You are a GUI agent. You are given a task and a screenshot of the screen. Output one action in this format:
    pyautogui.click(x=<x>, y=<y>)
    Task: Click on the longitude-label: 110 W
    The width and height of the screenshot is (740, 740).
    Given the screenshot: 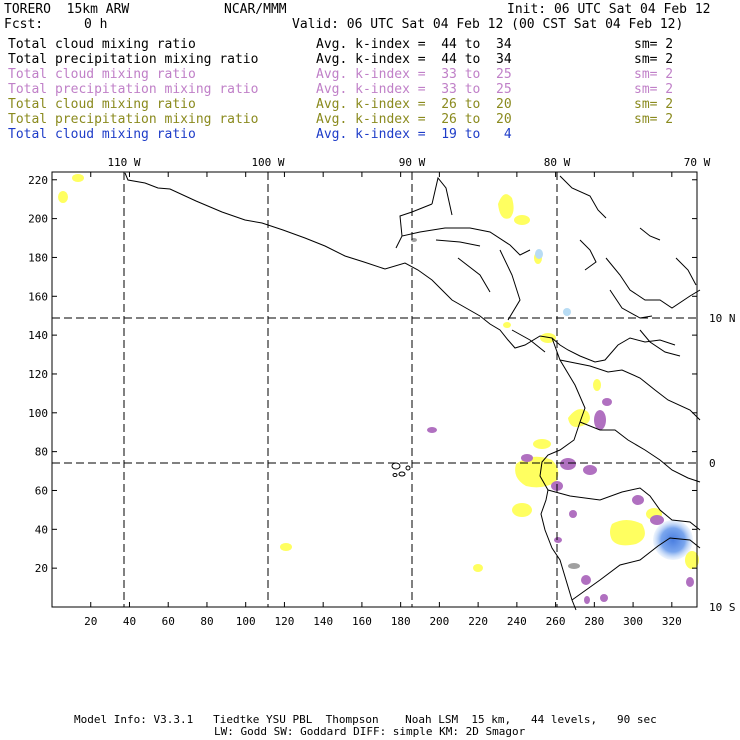 What is the action you would take?
    pyautogui.click(x=123, y=162)
    